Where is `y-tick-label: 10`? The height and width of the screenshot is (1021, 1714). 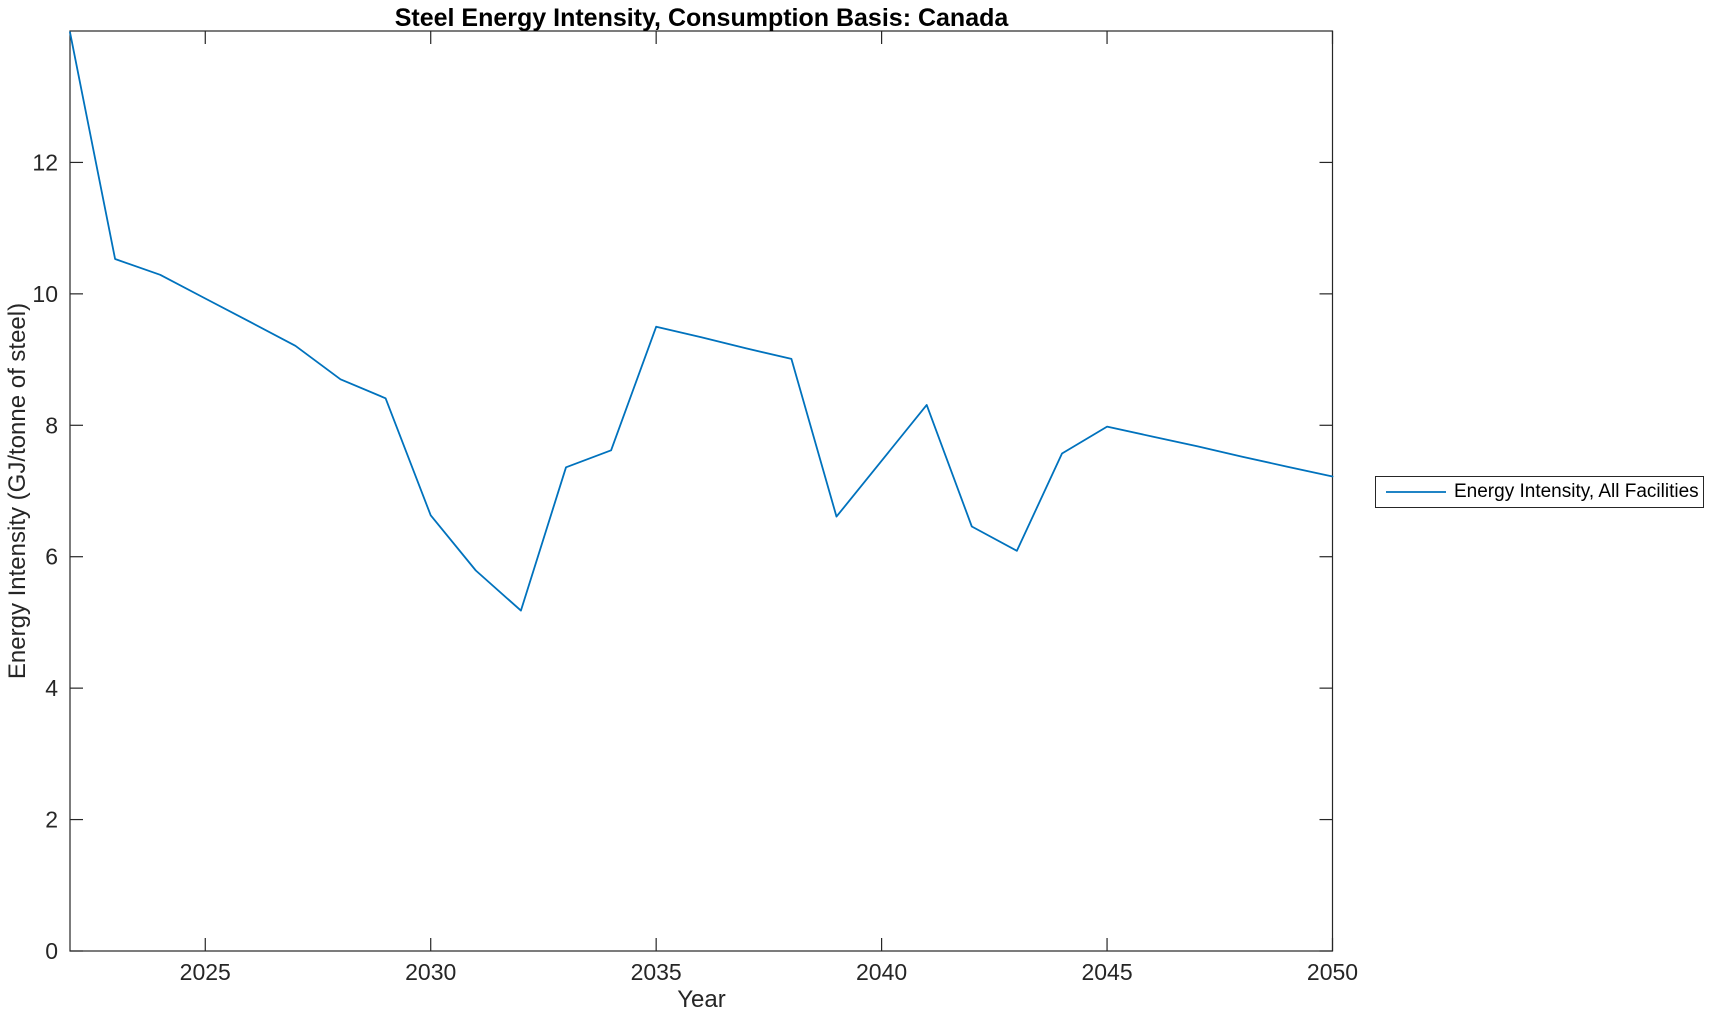
y-tick-label: 10 is located at coordinates (45, 294).